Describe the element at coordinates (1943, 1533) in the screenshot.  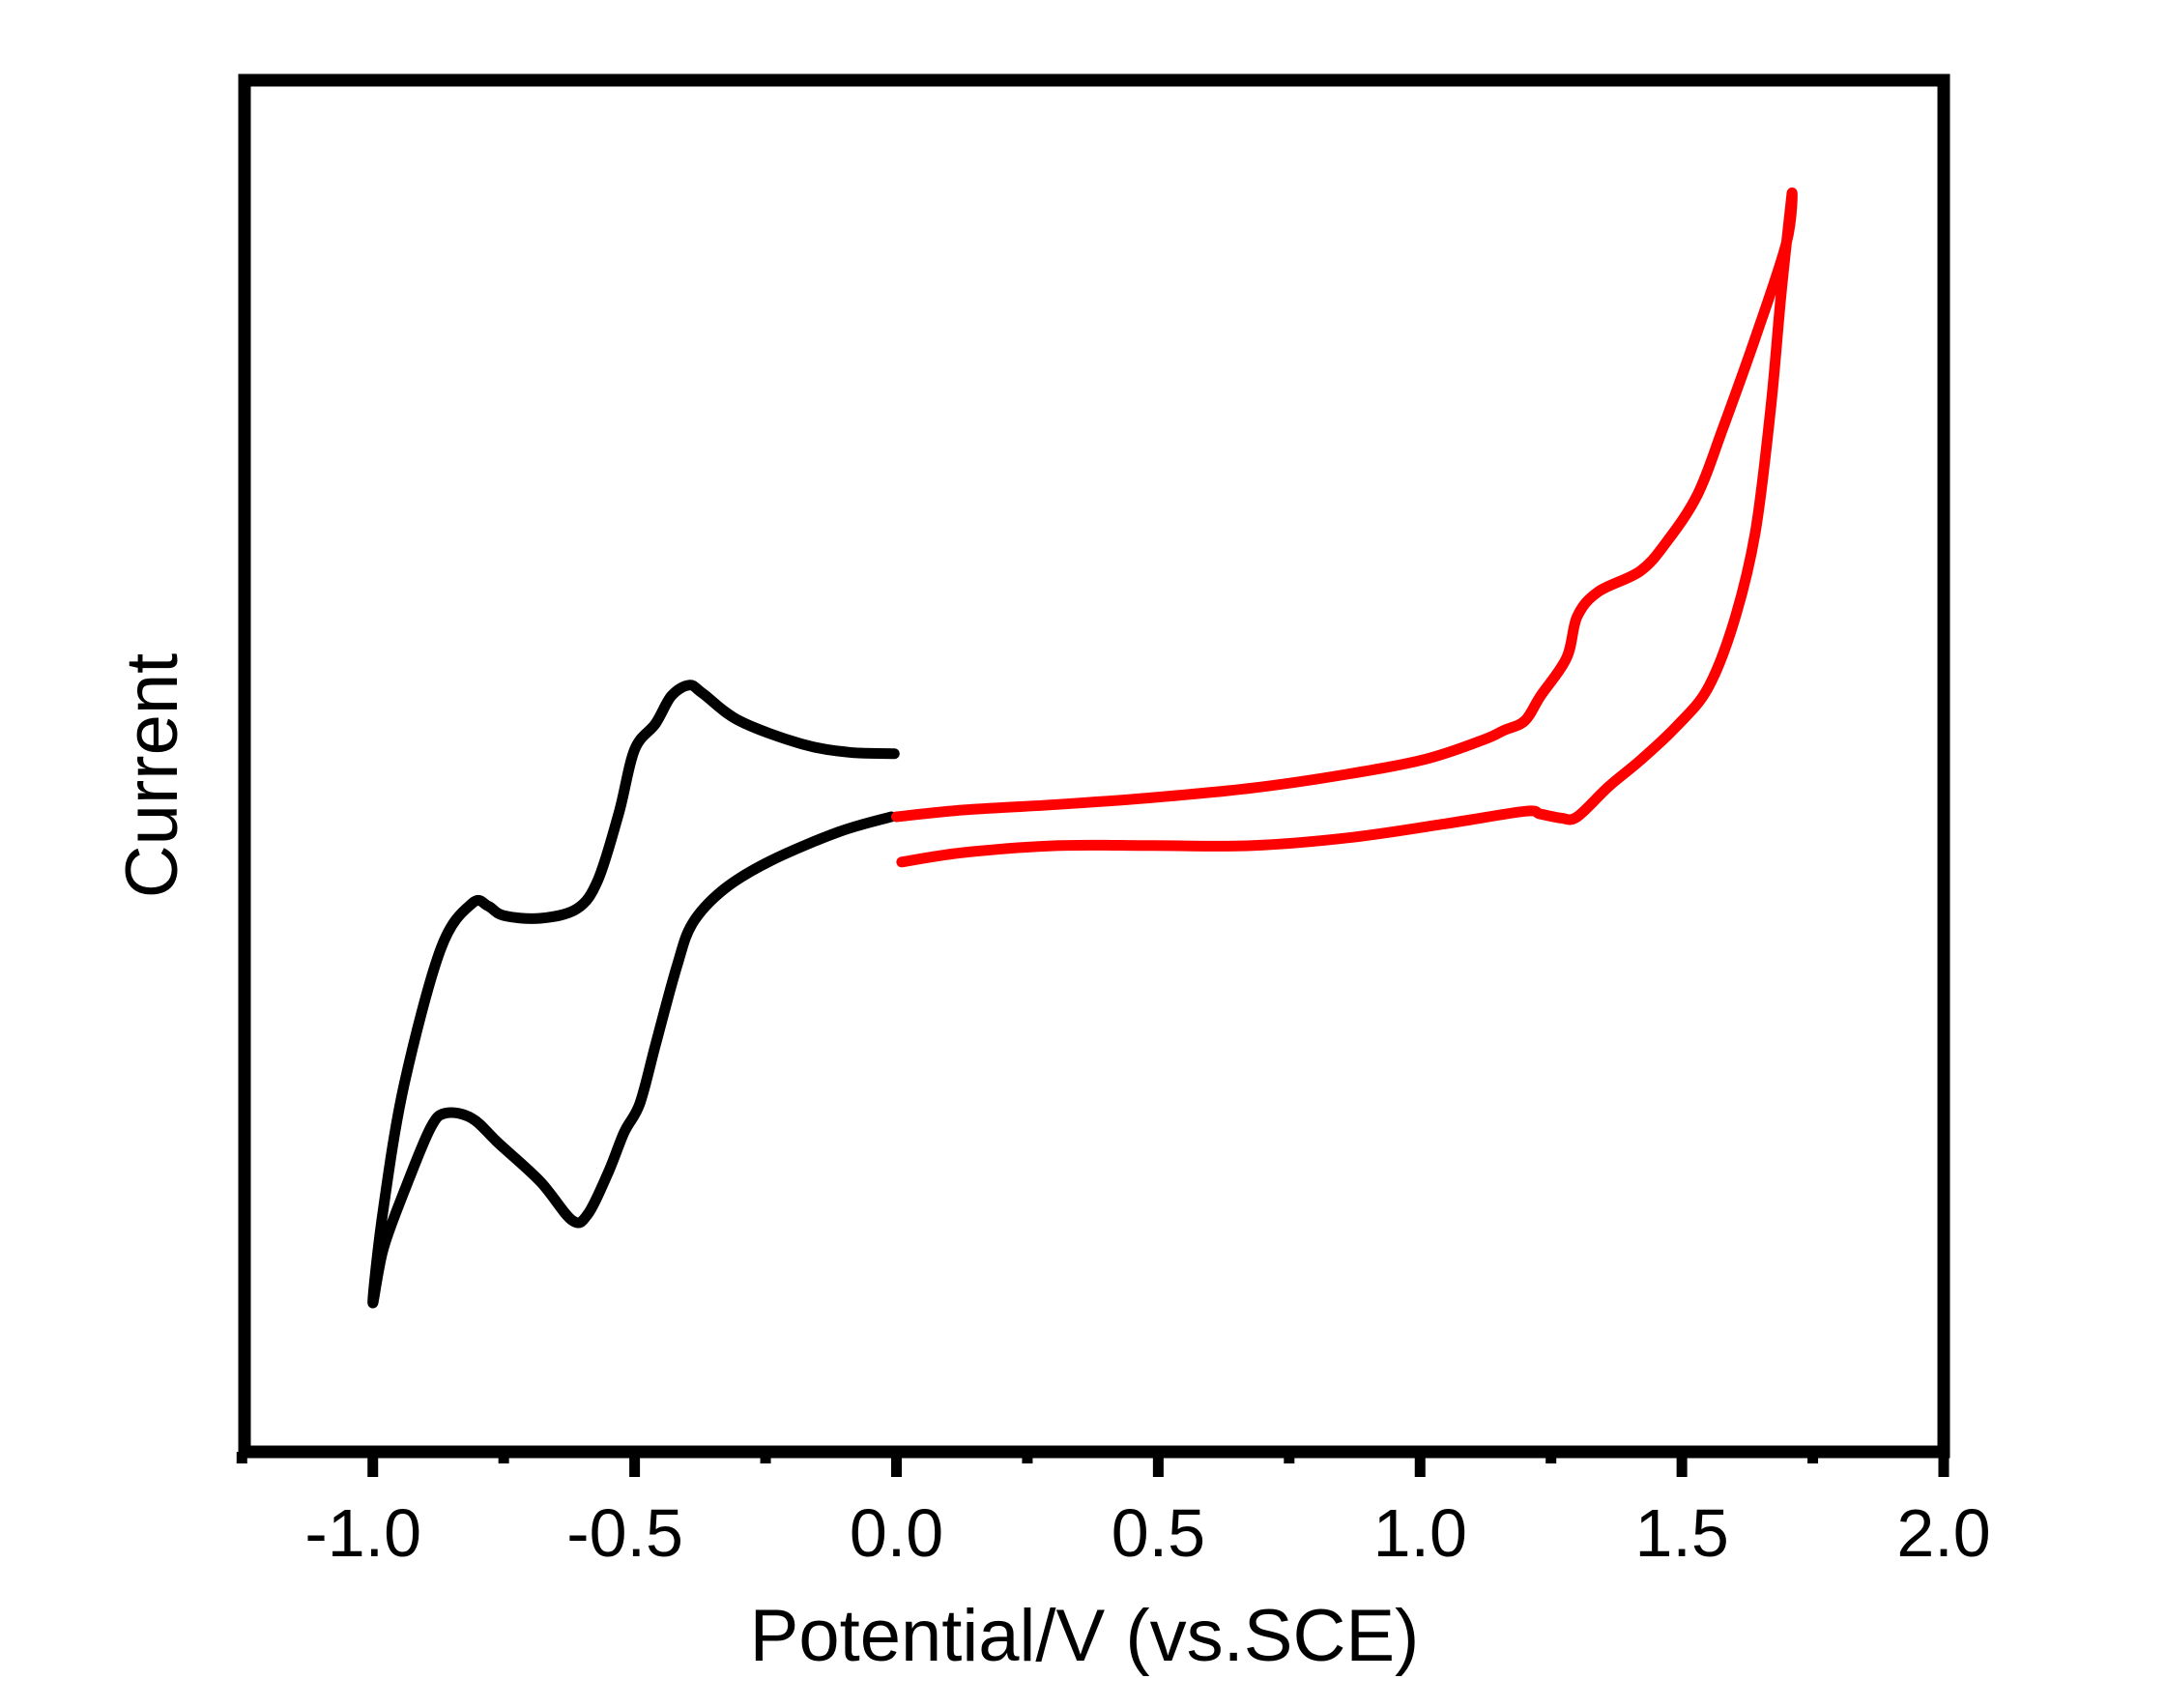
I see `x-tick-label: 2.0` at that location.